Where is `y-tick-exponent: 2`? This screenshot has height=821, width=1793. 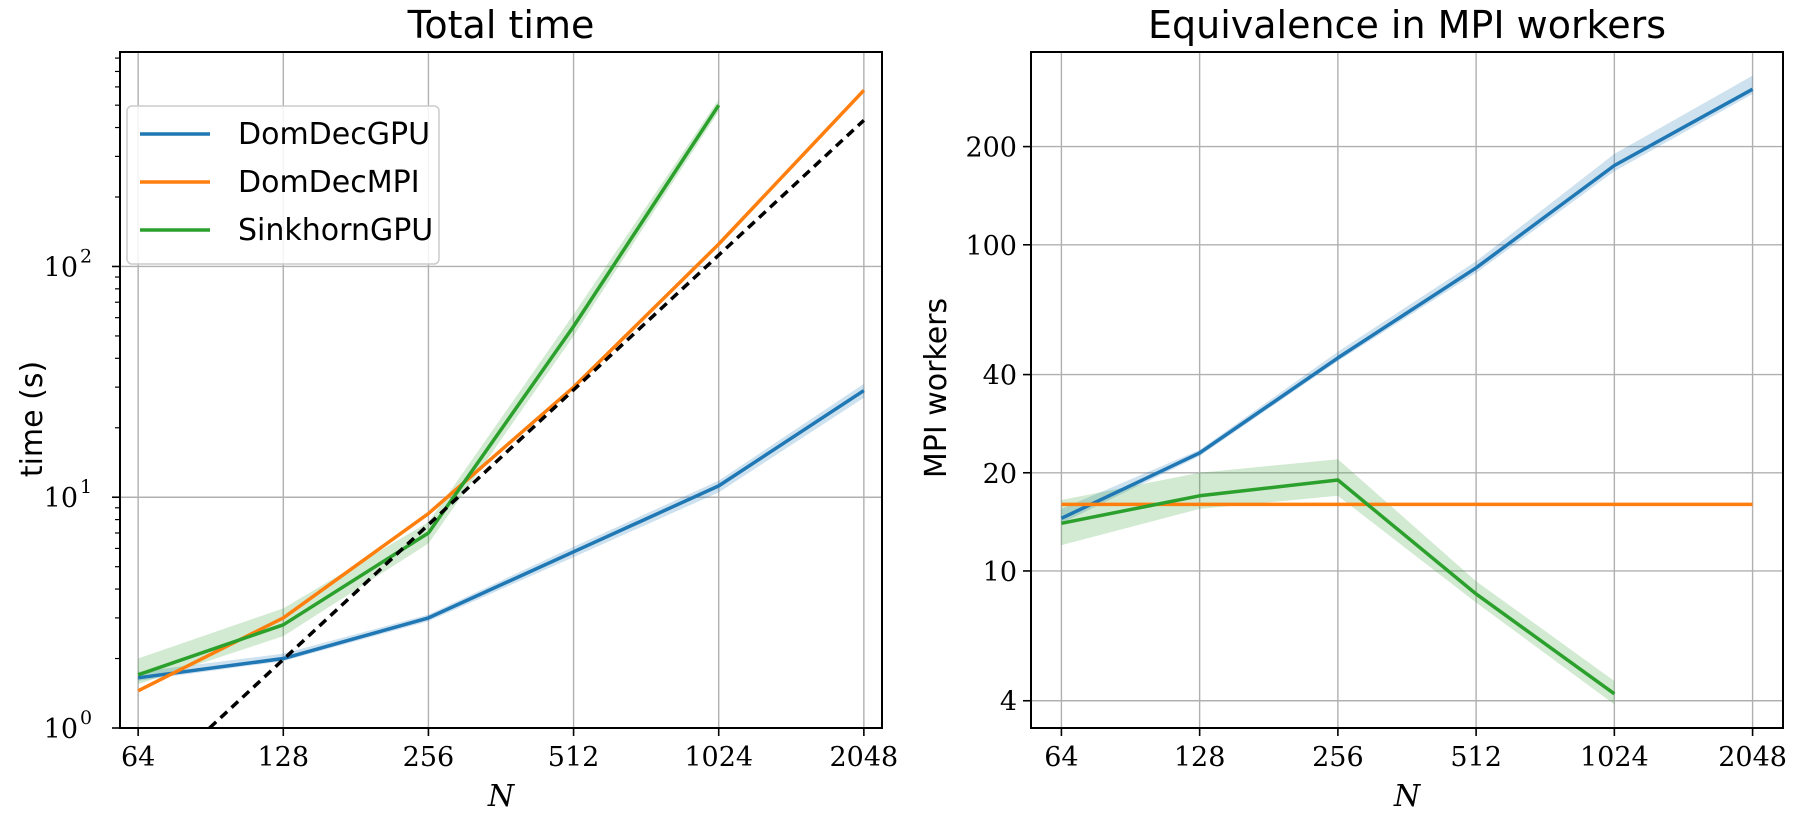 y-tick-exponent: 2 is located at coordinates (86, 256).